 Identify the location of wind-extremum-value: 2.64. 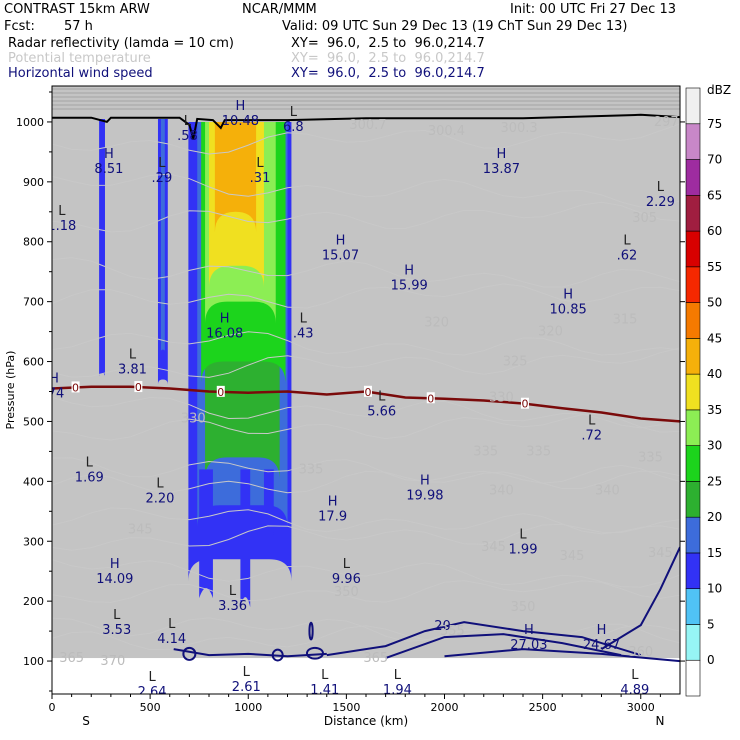
(152, 692).